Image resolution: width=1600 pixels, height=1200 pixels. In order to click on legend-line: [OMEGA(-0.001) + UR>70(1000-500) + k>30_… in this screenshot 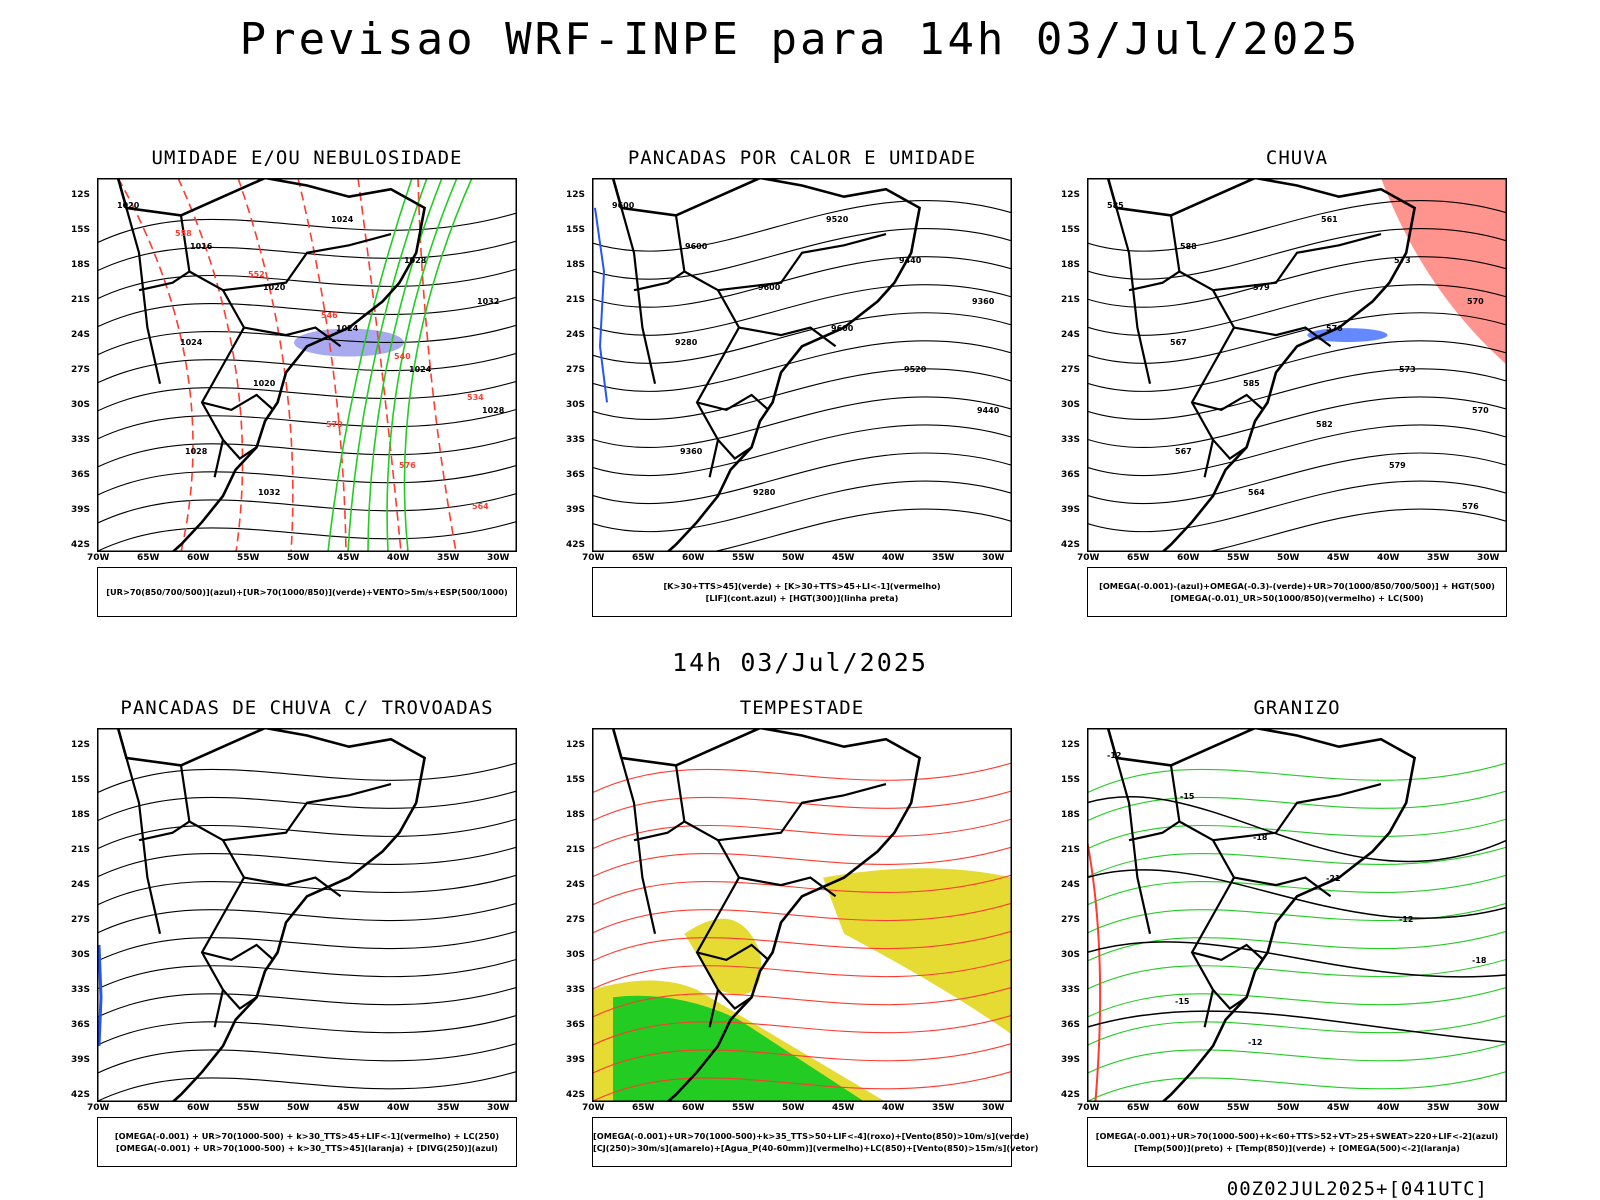, I will do `click(307, 1148)`.